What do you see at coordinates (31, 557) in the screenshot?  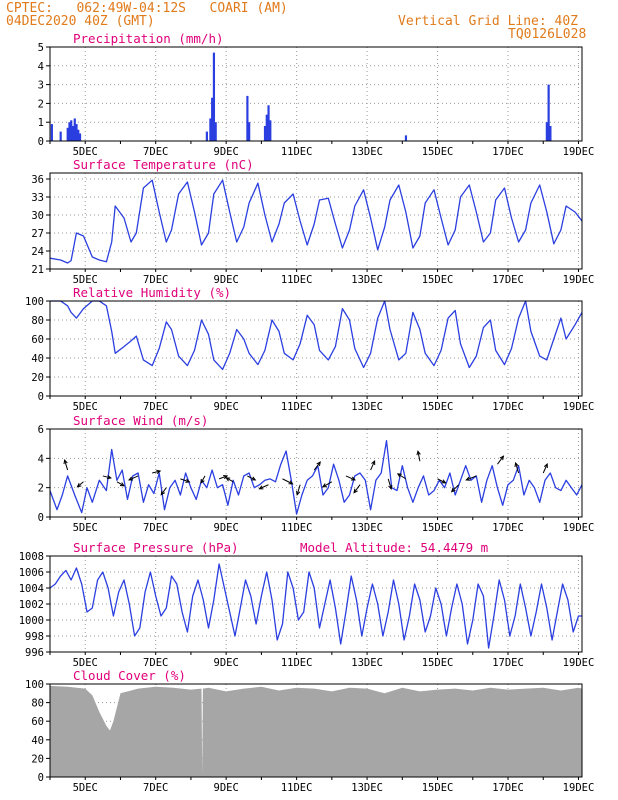 I see `y-tick-label: 1008` at bounding box center [31, 557].